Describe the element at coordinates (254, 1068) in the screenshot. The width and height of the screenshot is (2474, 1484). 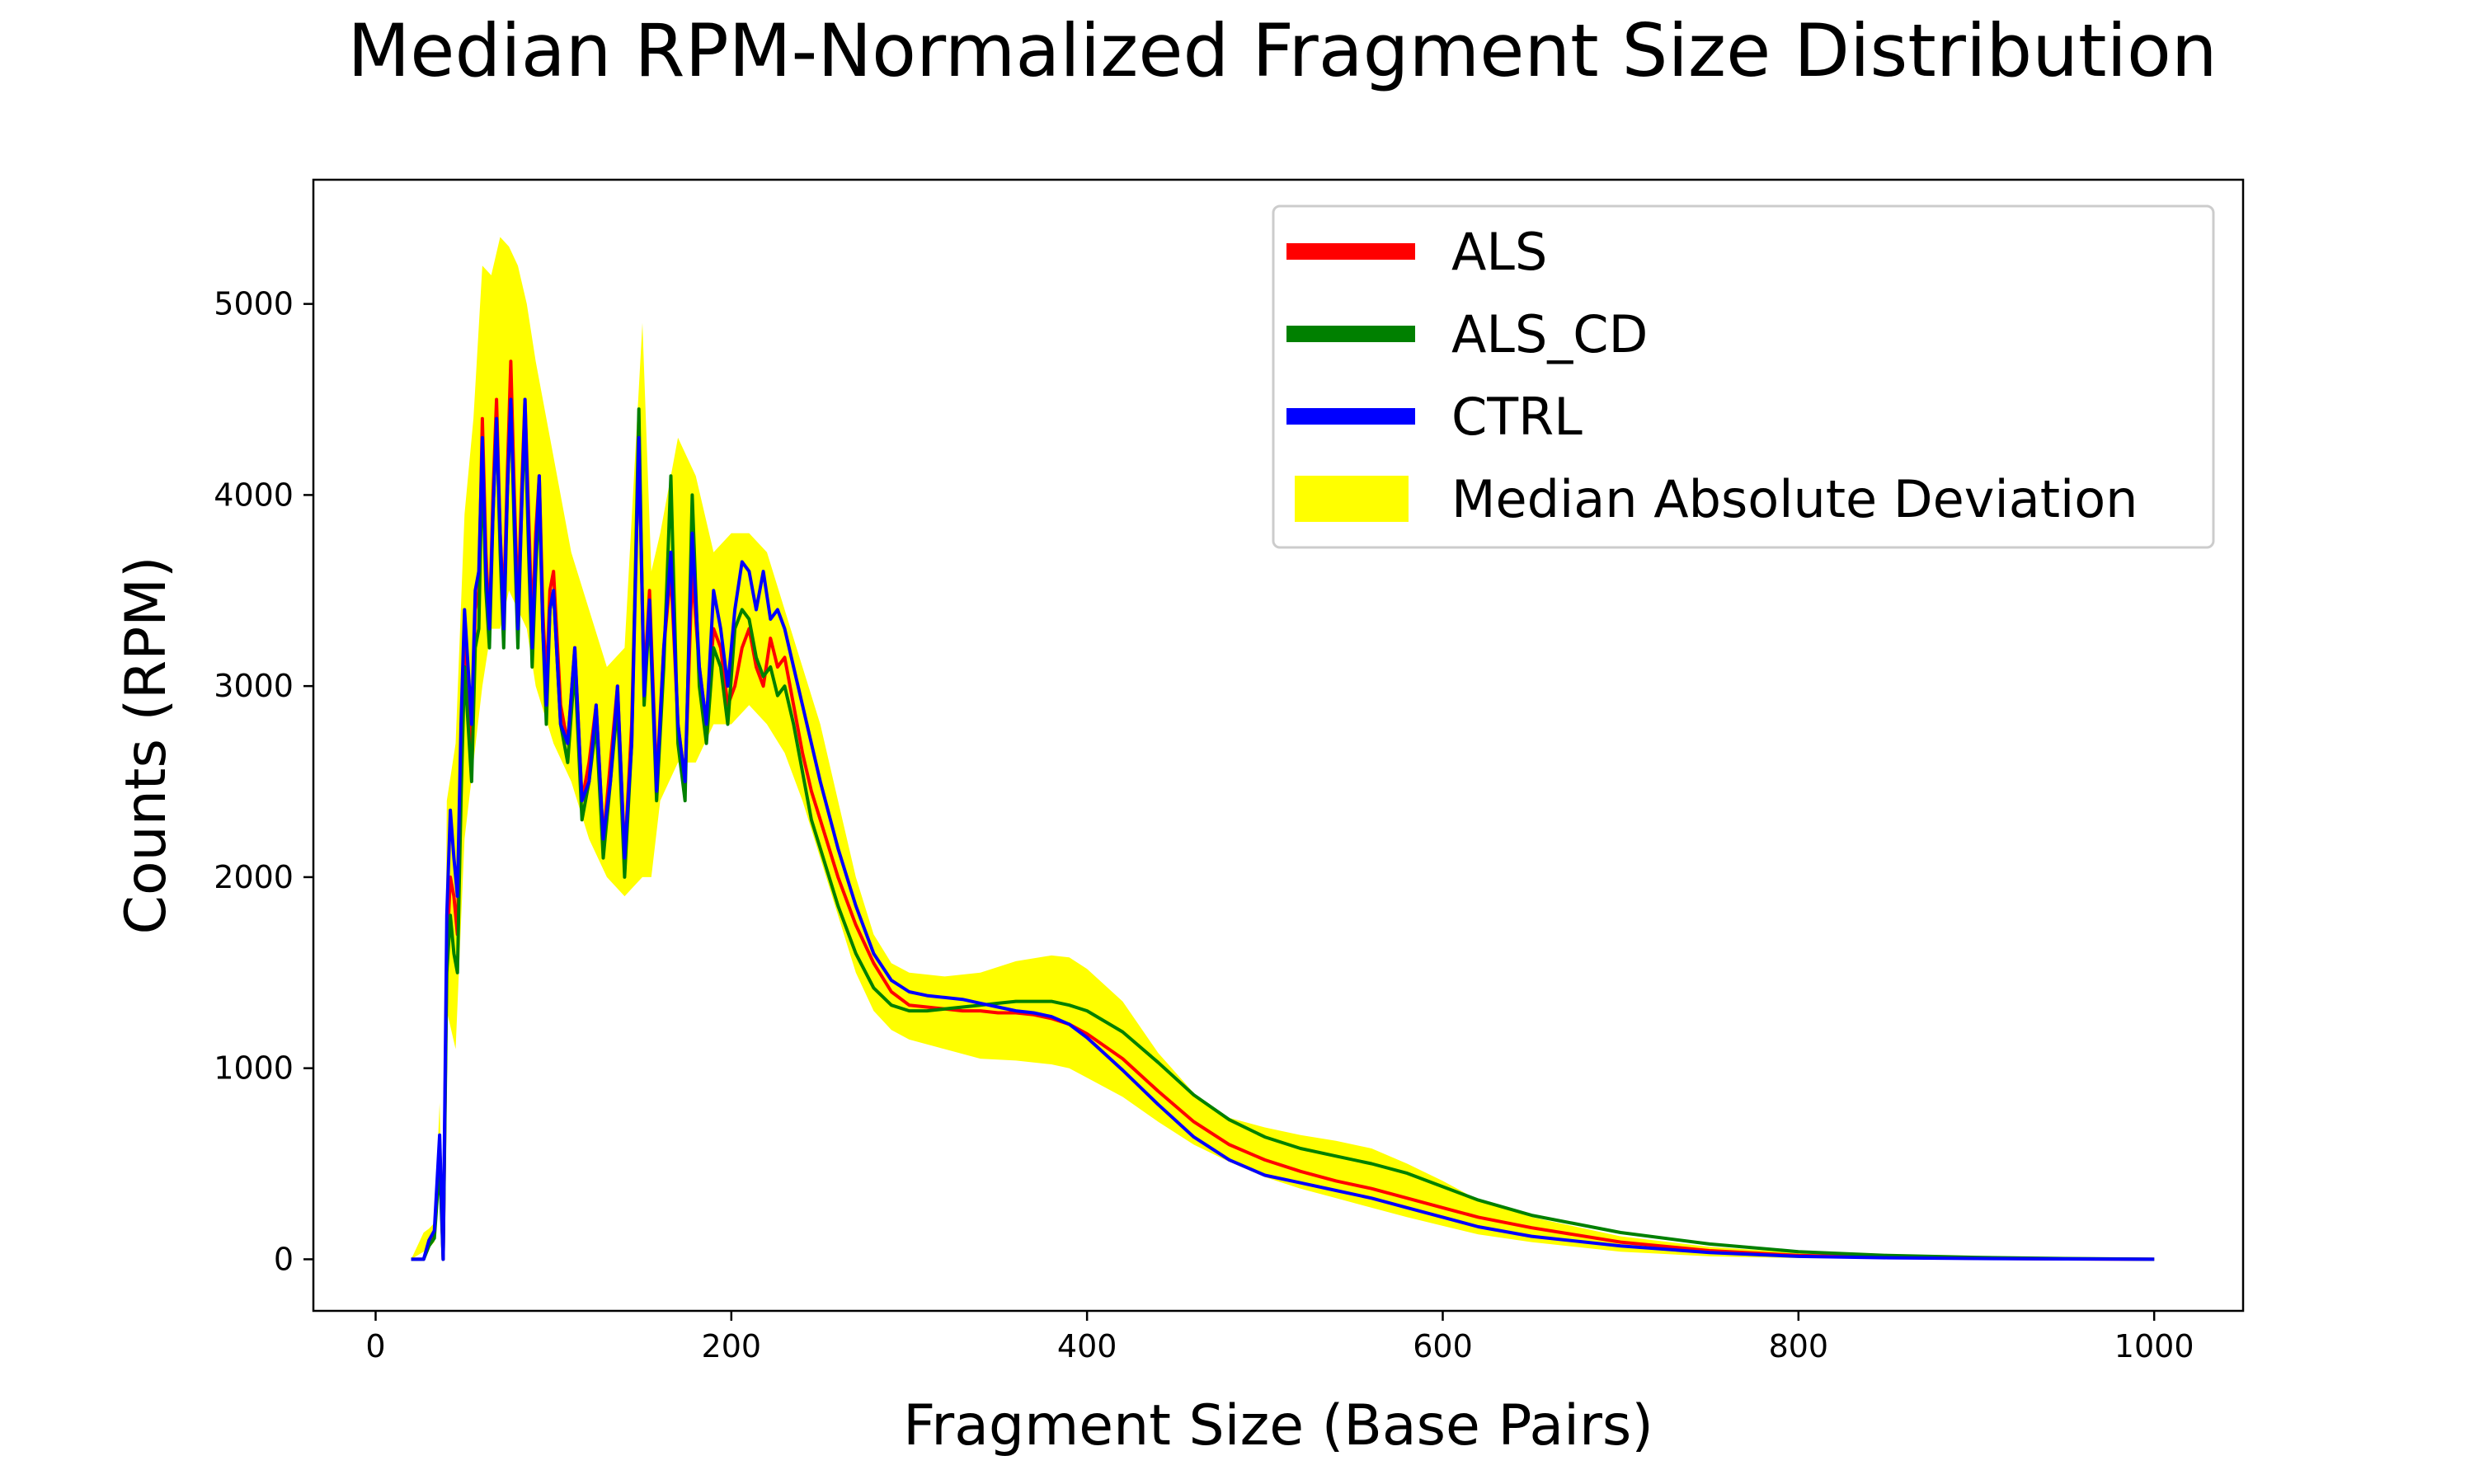
I see `y-tick-label: 1000` at that location.